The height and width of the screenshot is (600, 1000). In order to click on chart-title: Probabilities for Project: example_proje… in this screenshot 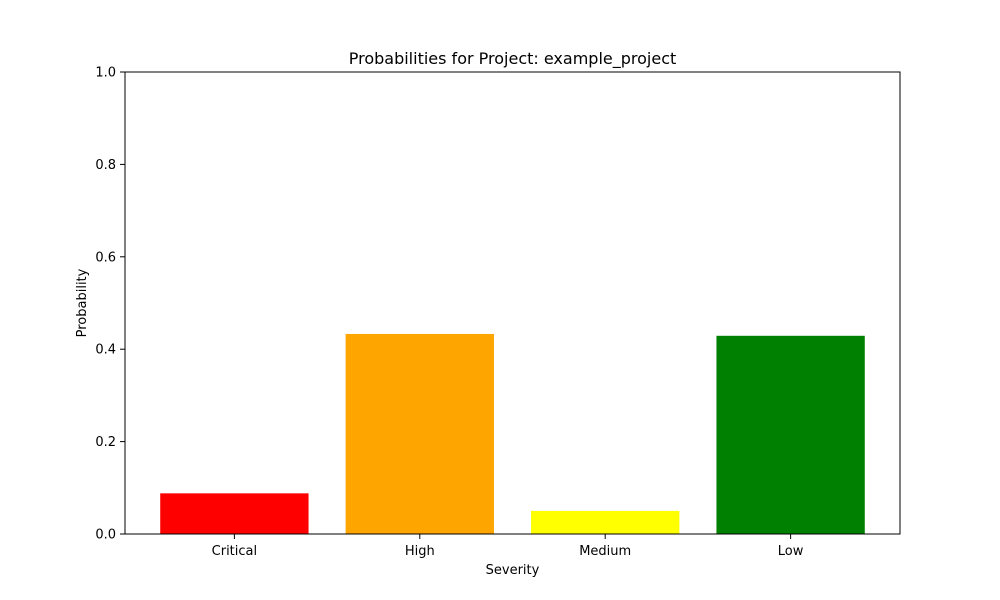, I will do `click(513, 59)`.